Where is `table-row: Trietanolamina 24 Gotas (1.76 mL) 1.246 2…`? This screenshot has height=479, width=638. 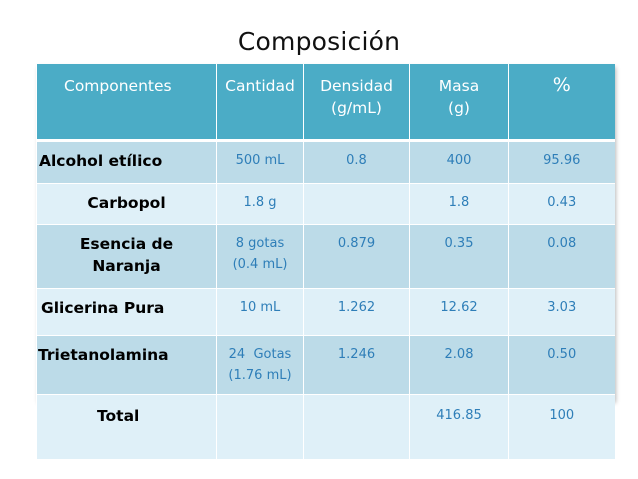
table-row: Trietanolamina 24 Gotas (1.76 mL) 1.246 2… is located at coordinates (325, 365).